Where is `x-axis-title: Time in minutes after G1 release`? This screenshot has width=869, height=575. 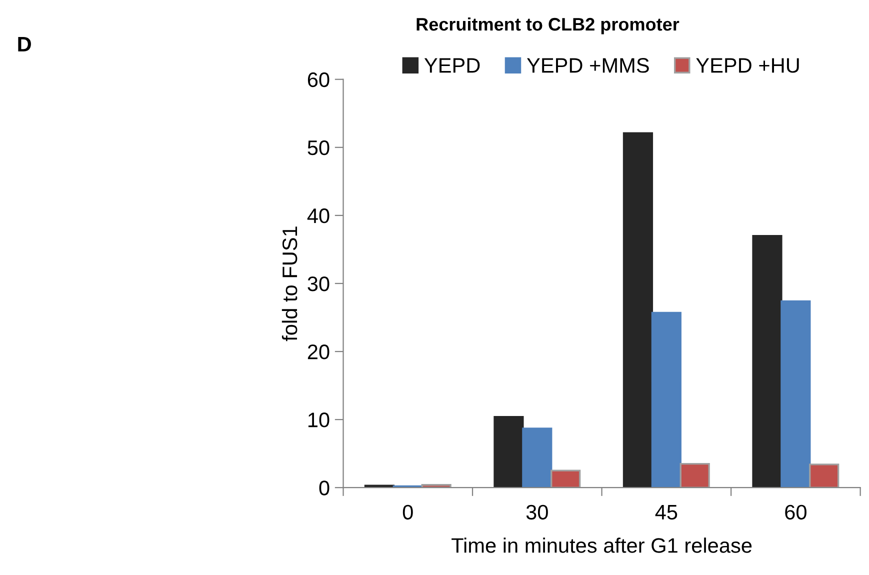 x-axis-title: Time in minutes after G1 release is located at coordinates (602, 545).